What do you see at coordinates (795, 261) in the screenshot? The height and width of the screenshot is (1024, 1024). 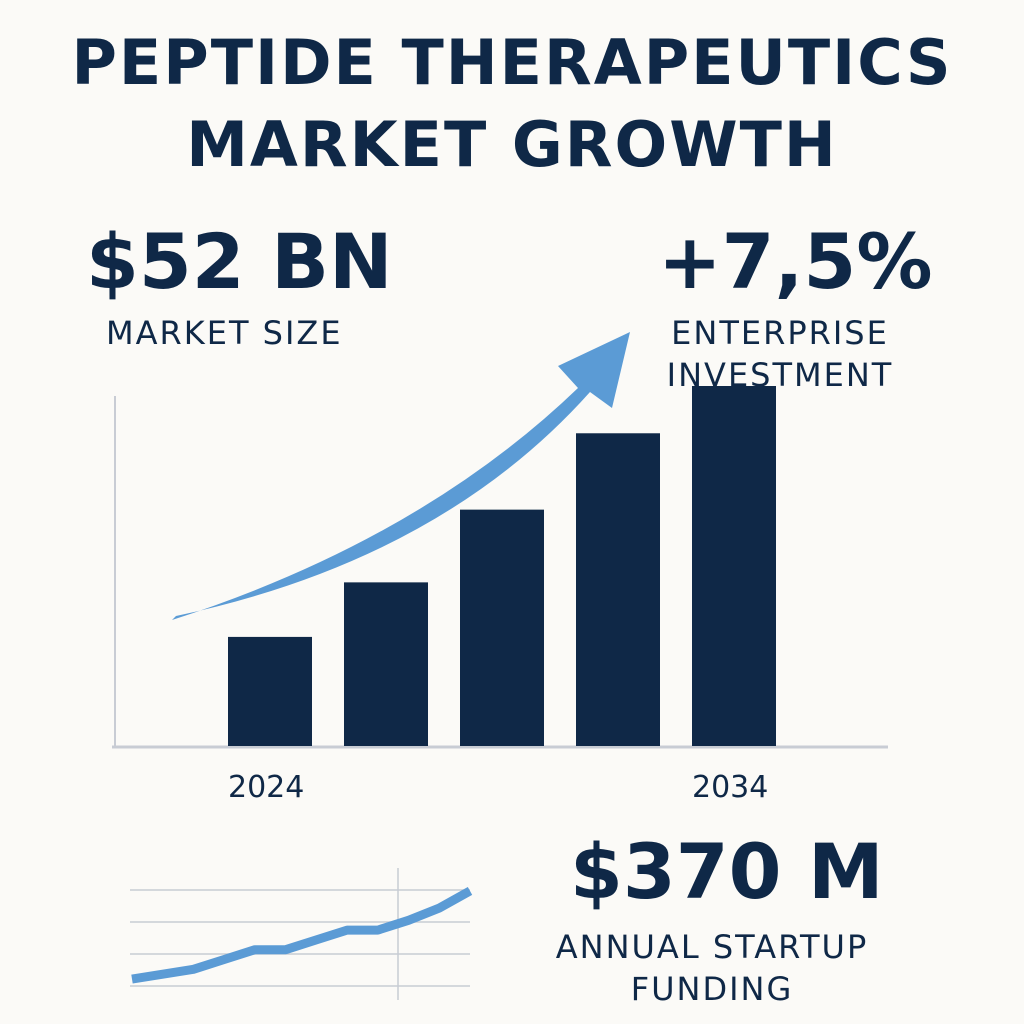 I see `enterprise-investment-value: +7,5%` at bounding box center [795, 261].